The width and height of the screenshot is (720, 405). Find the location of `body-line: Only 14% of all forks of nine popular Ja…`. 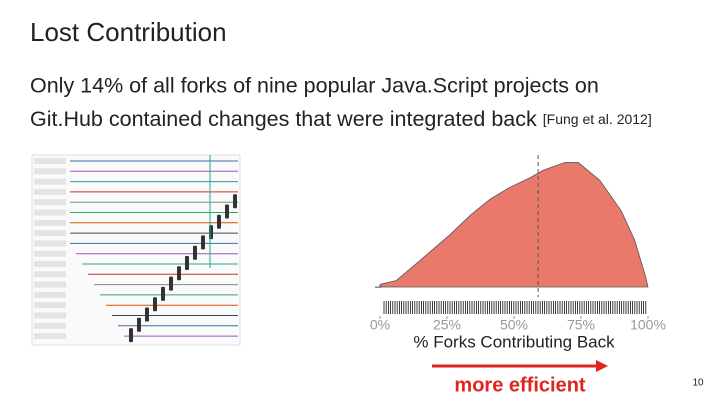

body-line: Only 14% of all forks of nine popular Ja… is located at coordinates (314, 86).